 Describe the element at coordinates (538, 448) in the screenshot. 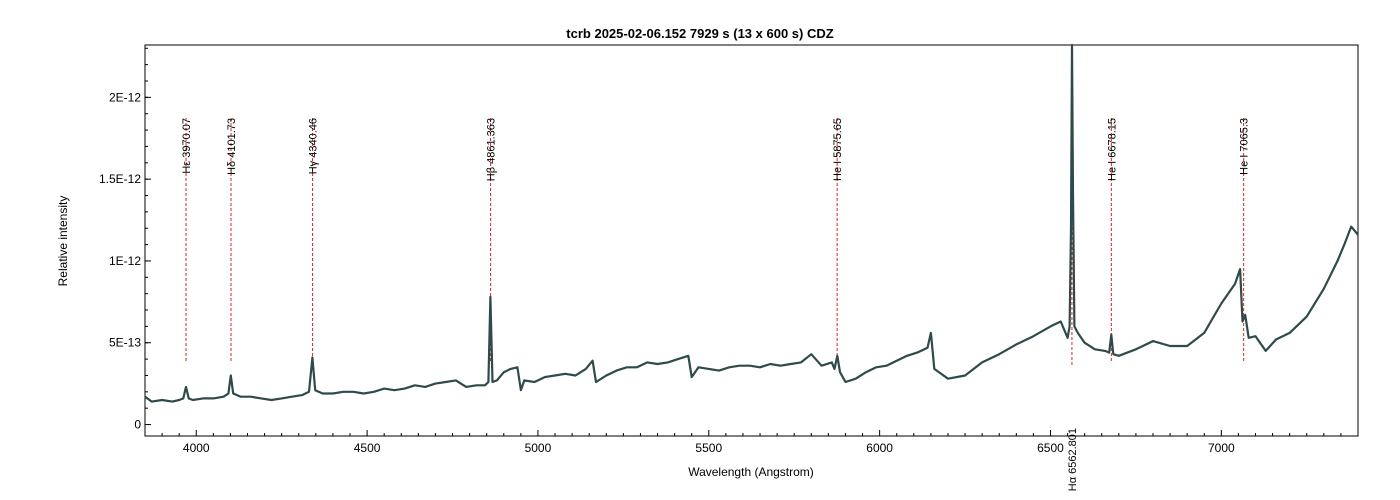

I see `x-tick-label: 5000` at that location.